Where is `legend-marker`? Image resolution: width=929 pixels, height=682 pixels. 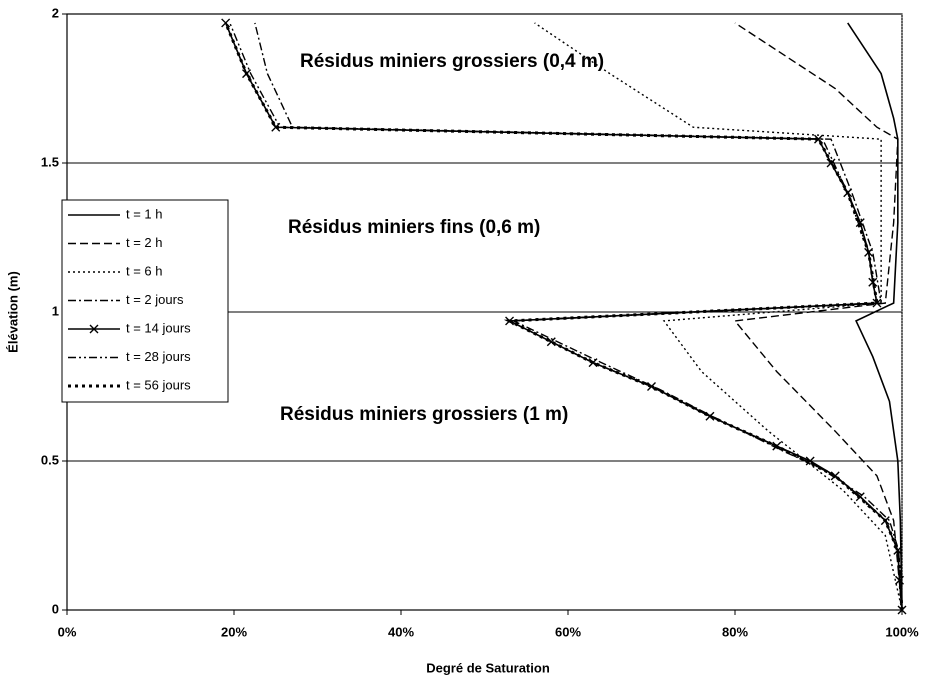
legend-marker is located at coordinates (94, 329).